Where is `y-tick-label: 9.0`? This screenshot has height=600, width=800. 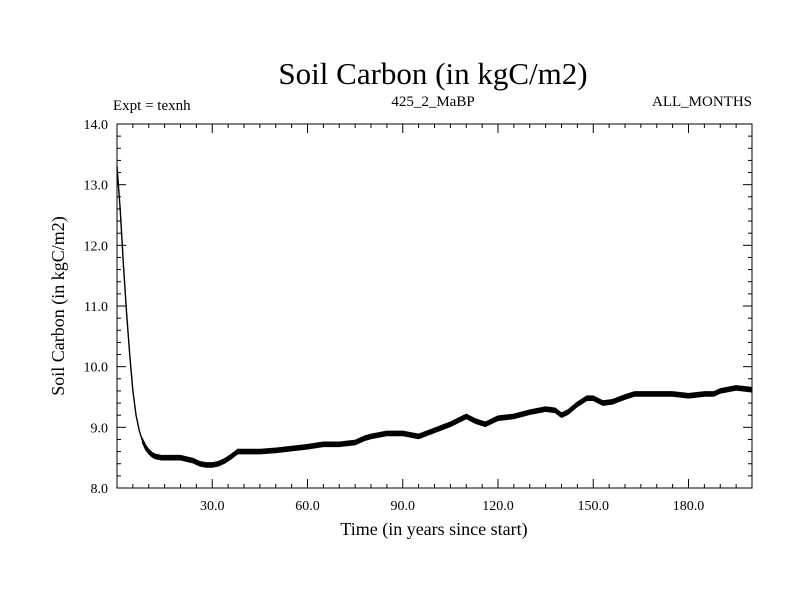
y-tick-label: 9.0 is located at coordinates (100, 428).